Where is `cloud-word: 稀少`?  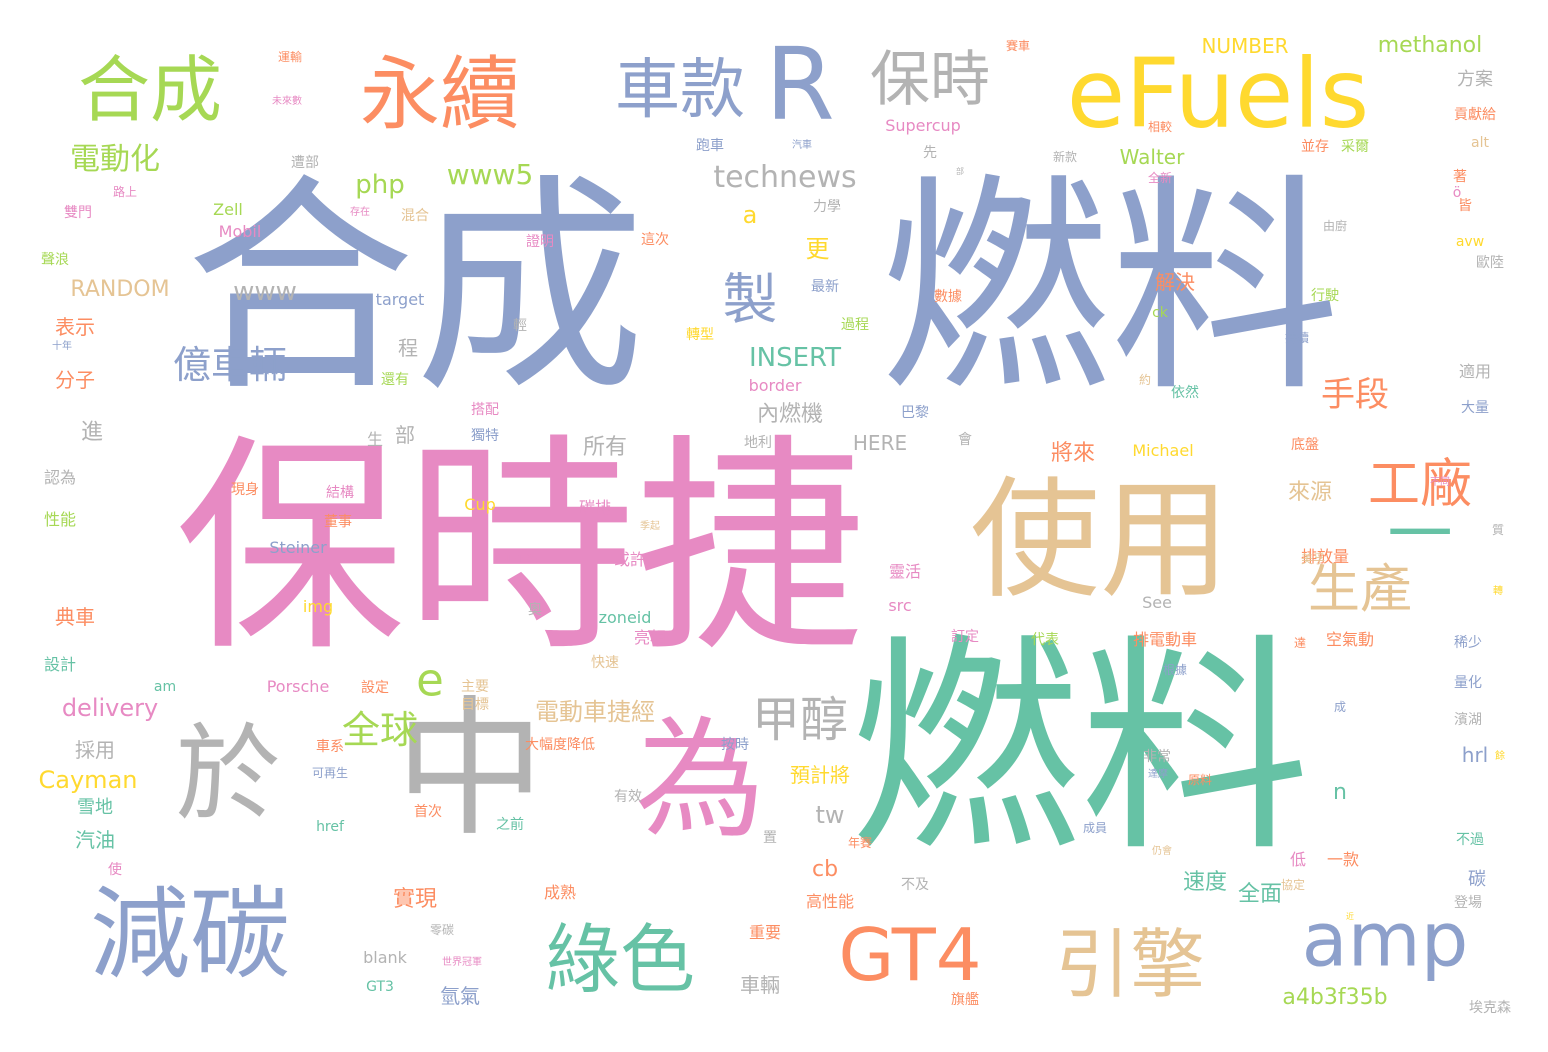 cloud-word: 稀少 is located at coordinates (1468, 643).